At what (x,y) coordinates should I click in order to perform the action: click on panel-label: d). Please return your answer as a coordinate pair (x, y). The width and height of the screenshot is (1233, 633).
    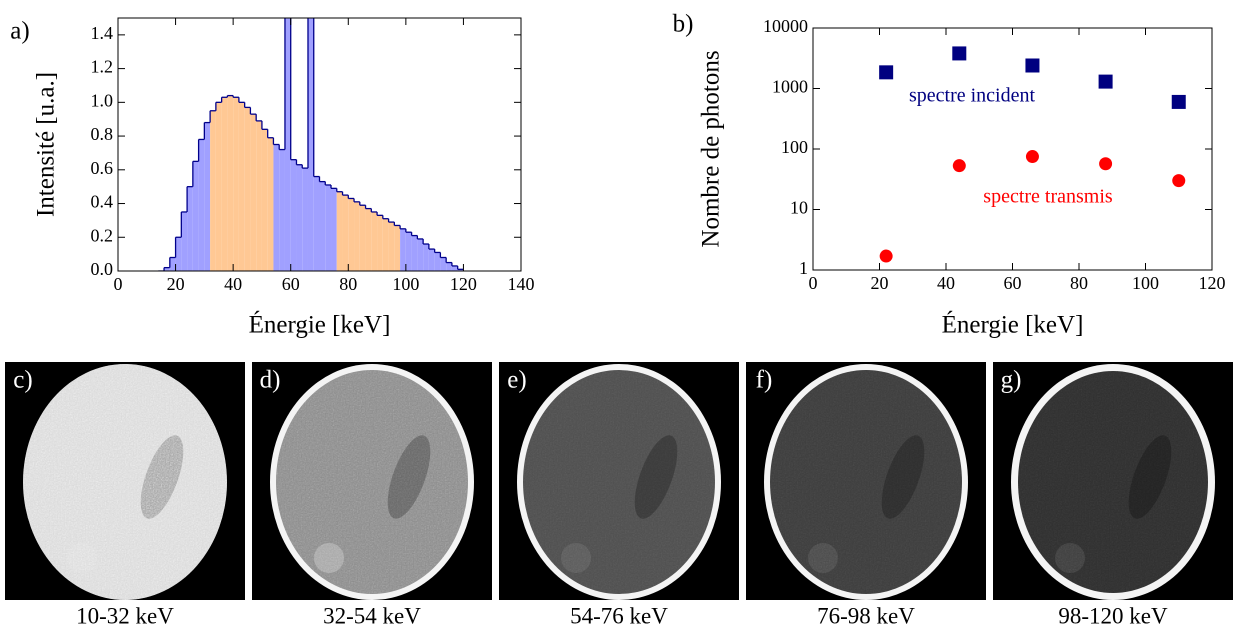
    Looking at the image, I should click on (270, 380).